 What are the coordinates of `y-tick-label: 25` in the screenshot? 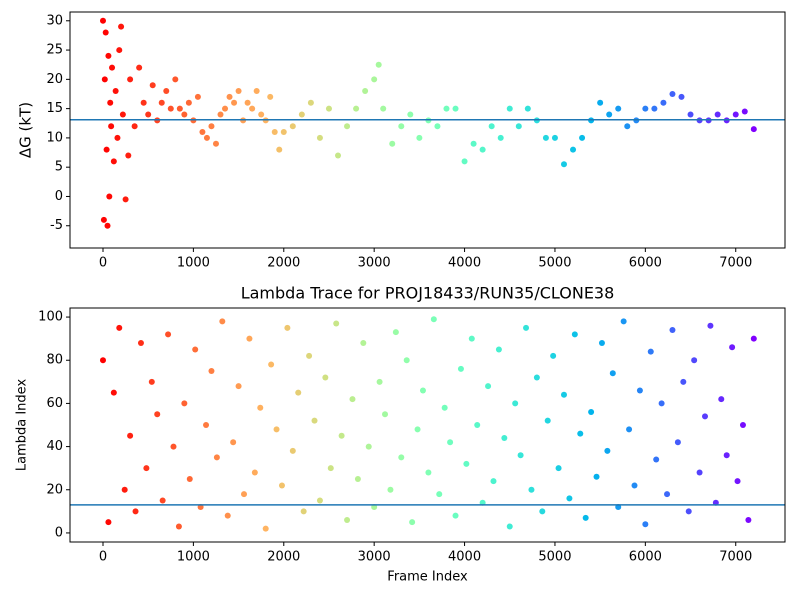 It's located at (54, 50).